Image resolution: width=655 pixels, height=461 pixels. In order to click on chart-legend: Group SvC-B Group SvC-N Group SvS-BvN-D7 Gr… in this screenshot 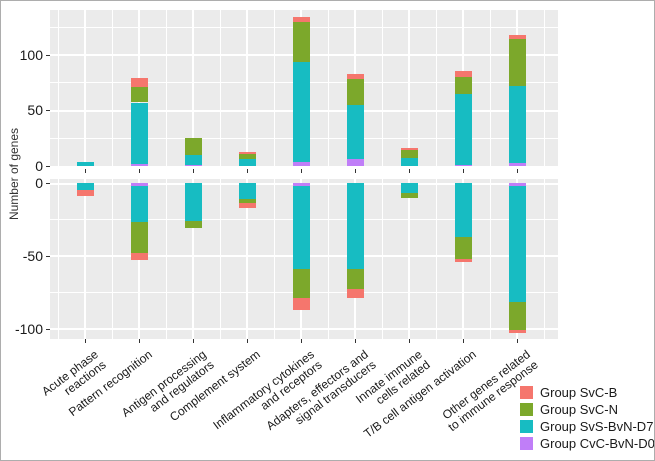, I will do `click(587, 418)`.